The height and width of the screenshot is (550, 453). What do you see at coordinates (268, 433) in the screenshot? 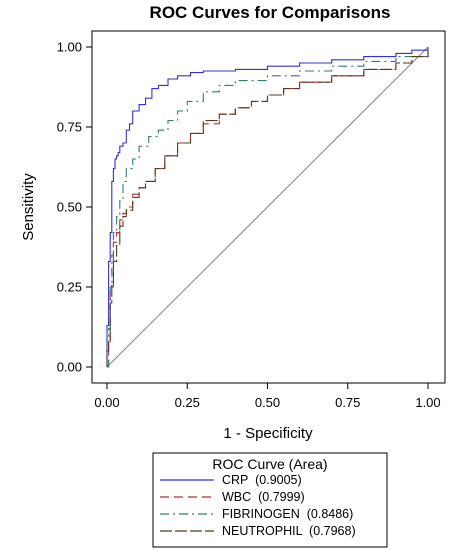
I see `x-axis-label: 1 - Specificity` at bounding box center [268, 433].